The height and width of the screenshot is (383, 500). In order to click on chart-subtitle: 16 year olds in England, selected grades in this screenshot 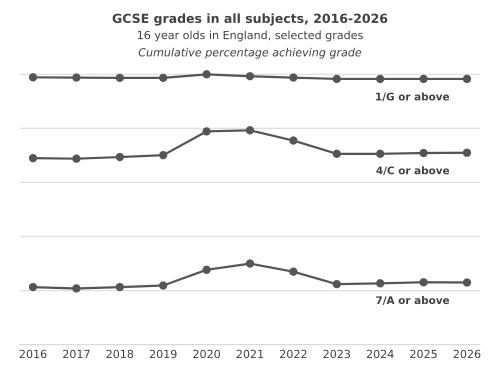, I will do `click(250, 36)`.